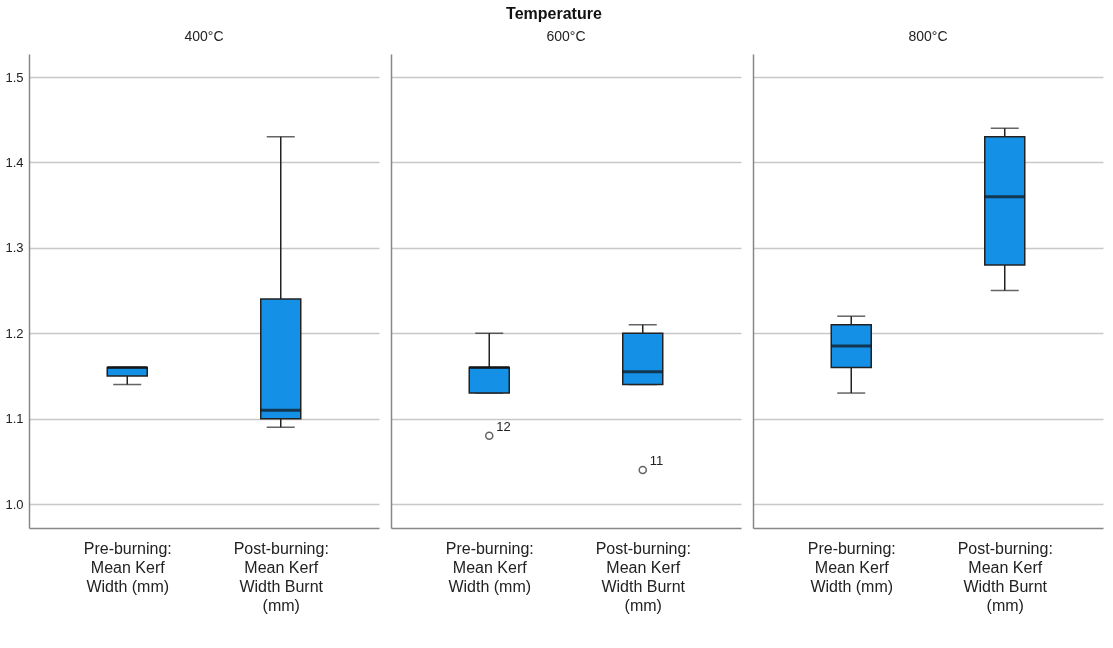 This screenshot has width=1113, height=648. I want to click on y-tick-label: 1.3, so click(14, 248).